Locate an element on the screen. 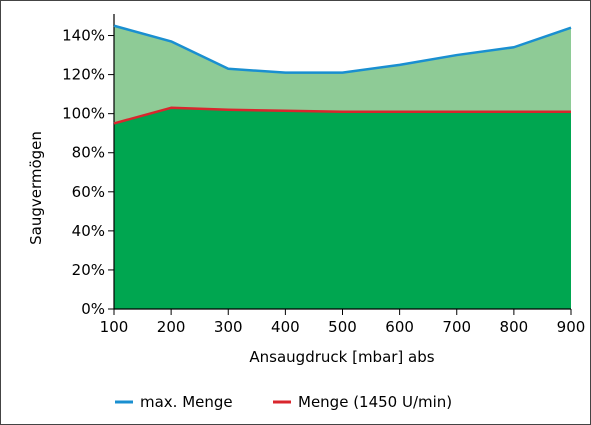  y-tick-label: 120% is located at coordinates (83, 75).